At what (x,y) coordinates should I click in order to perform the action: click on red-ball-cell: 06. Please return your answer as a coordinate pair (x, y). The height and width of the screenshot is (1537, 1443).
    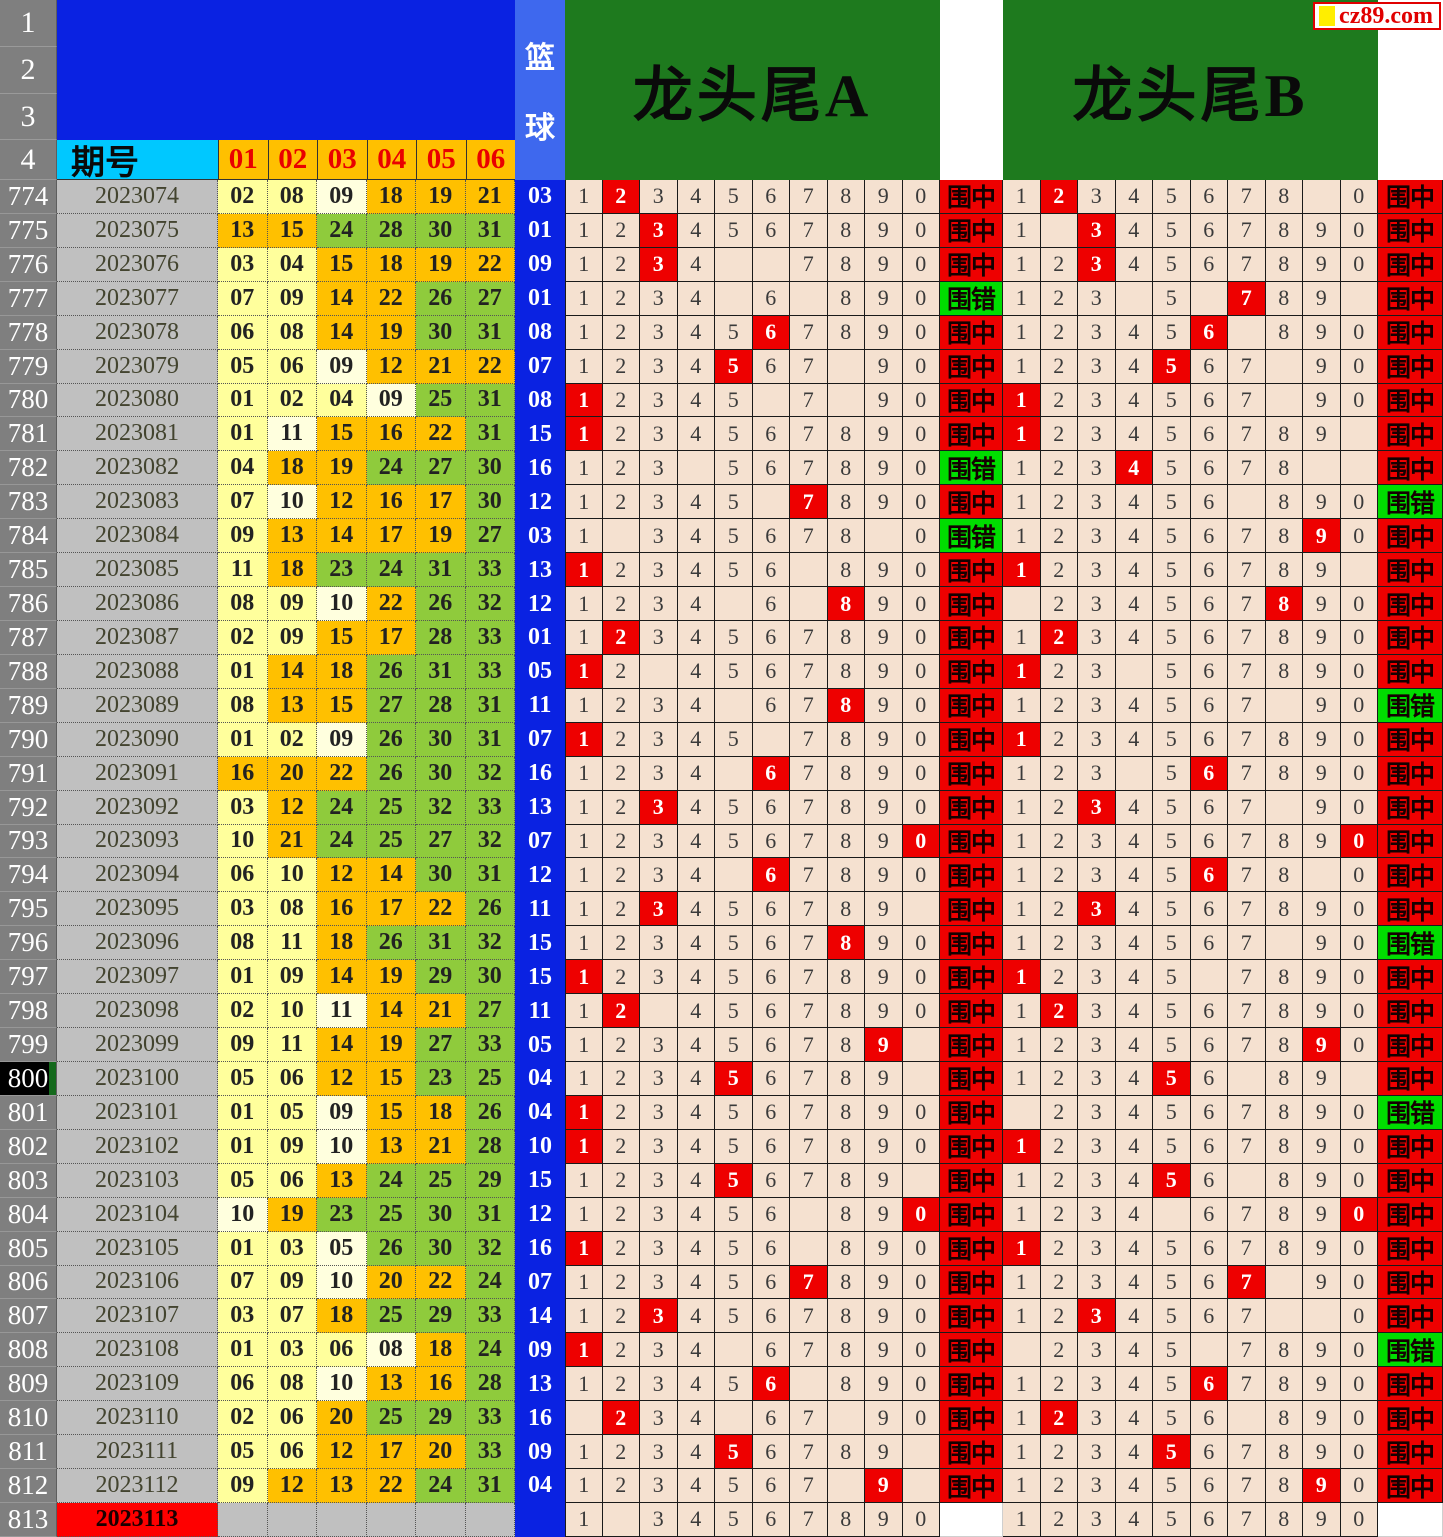
    Looking at the image, I should click on (292, 1180).